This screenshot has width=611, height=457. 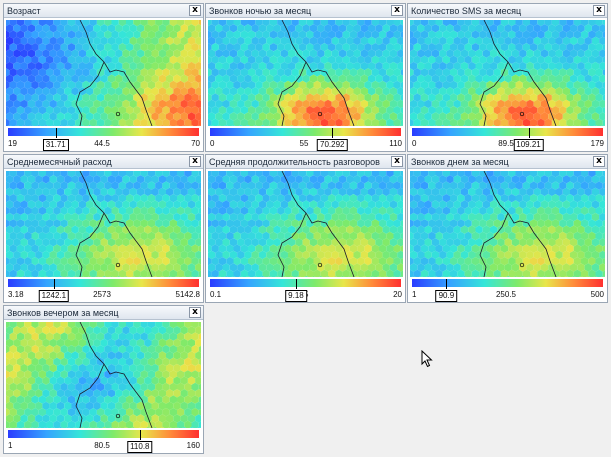 I want to click on color-scale-bar, so click(x=507, y=132).